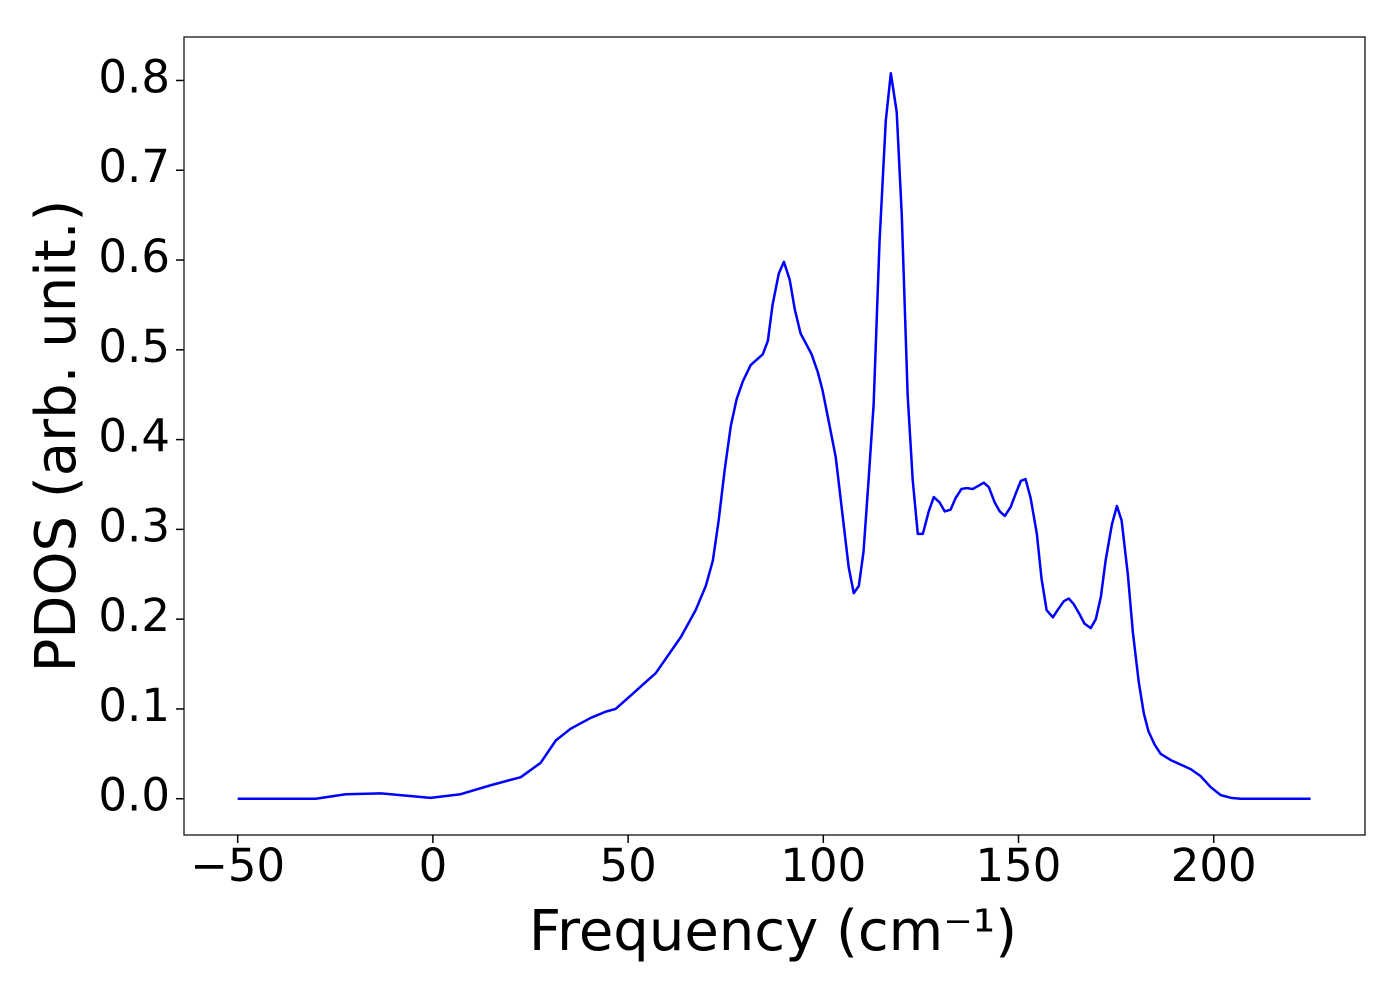  What do you see at coordinates (1019, 865) in the screenshot?
I see `x-tick-label: 150` at bounding box center [1019, 865].